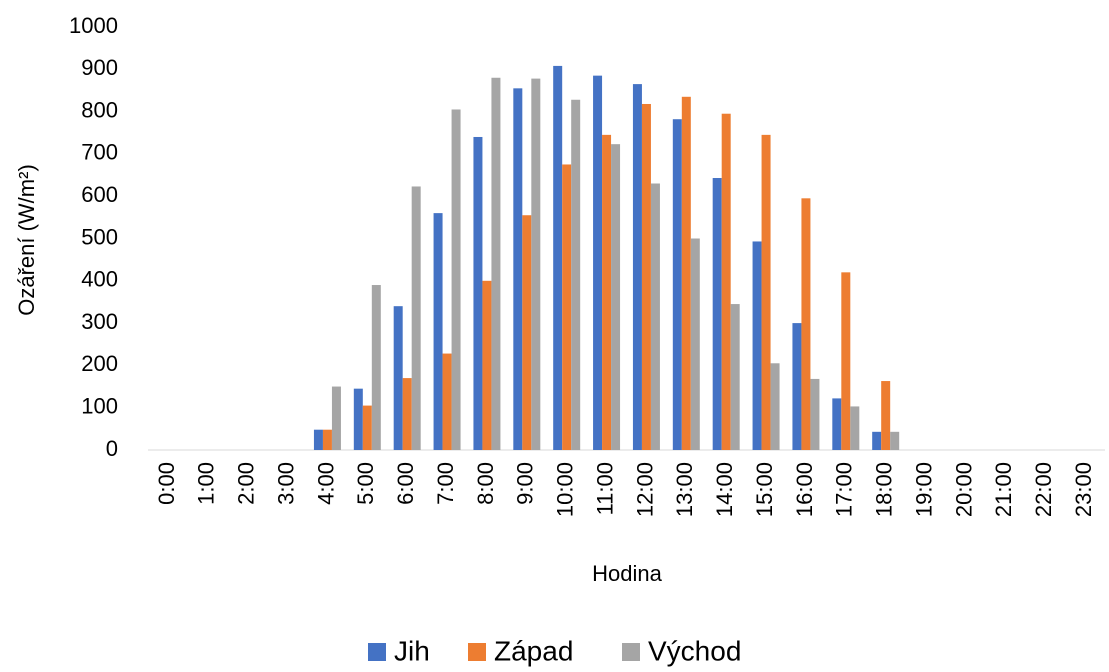  Describe the element at coordinates (724, 489) in the screenshot. I see `x-tick-label: 14:00` at that location.